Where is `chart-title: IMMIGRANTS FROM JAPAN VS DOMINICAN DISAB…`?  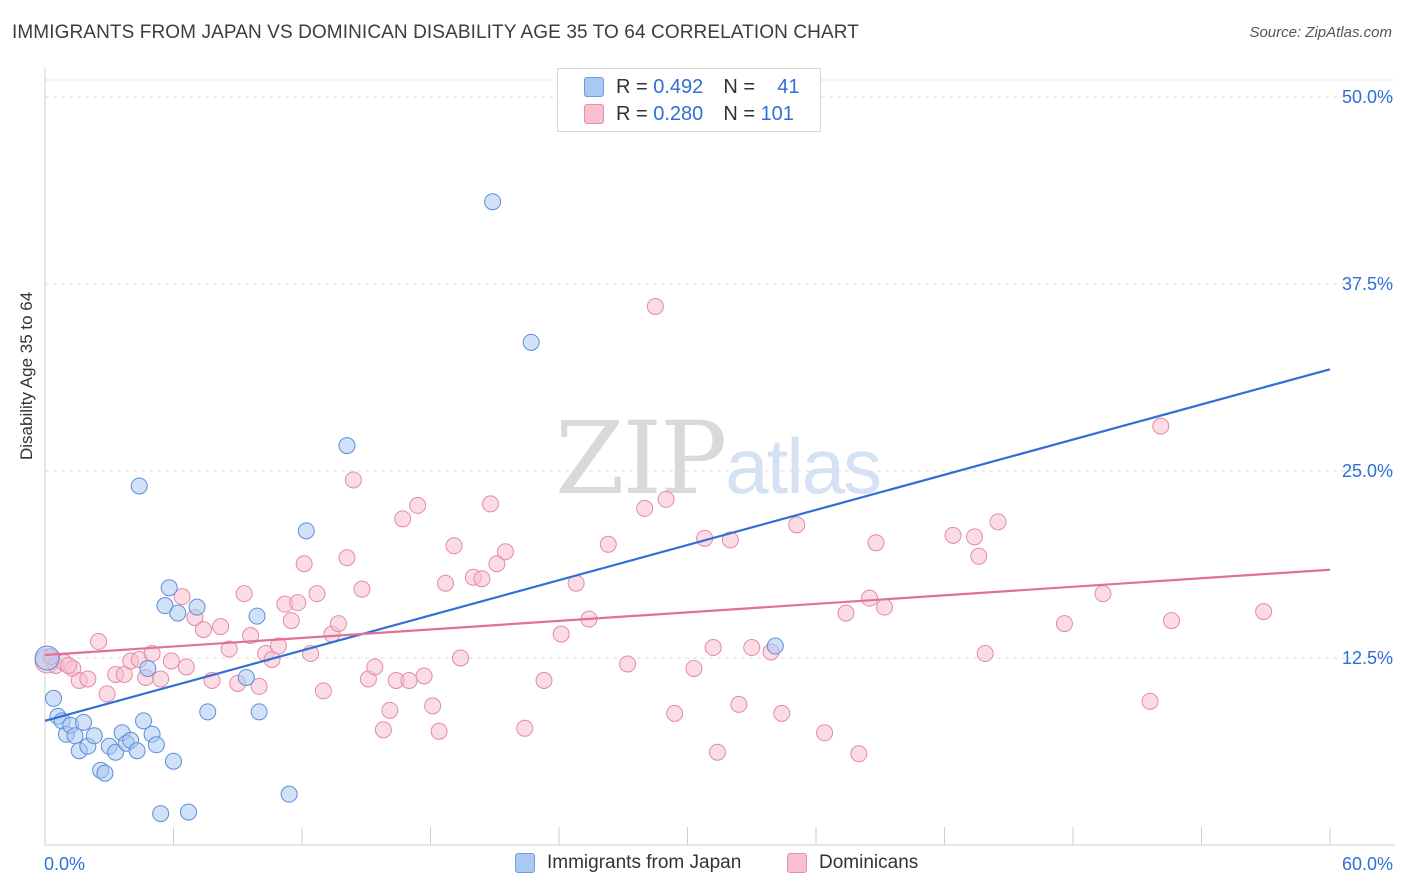 chart-title: IMMIGRANTS FROM JAPAN VS DOMINICAN DISAB… is located at coordinates (435, 32).